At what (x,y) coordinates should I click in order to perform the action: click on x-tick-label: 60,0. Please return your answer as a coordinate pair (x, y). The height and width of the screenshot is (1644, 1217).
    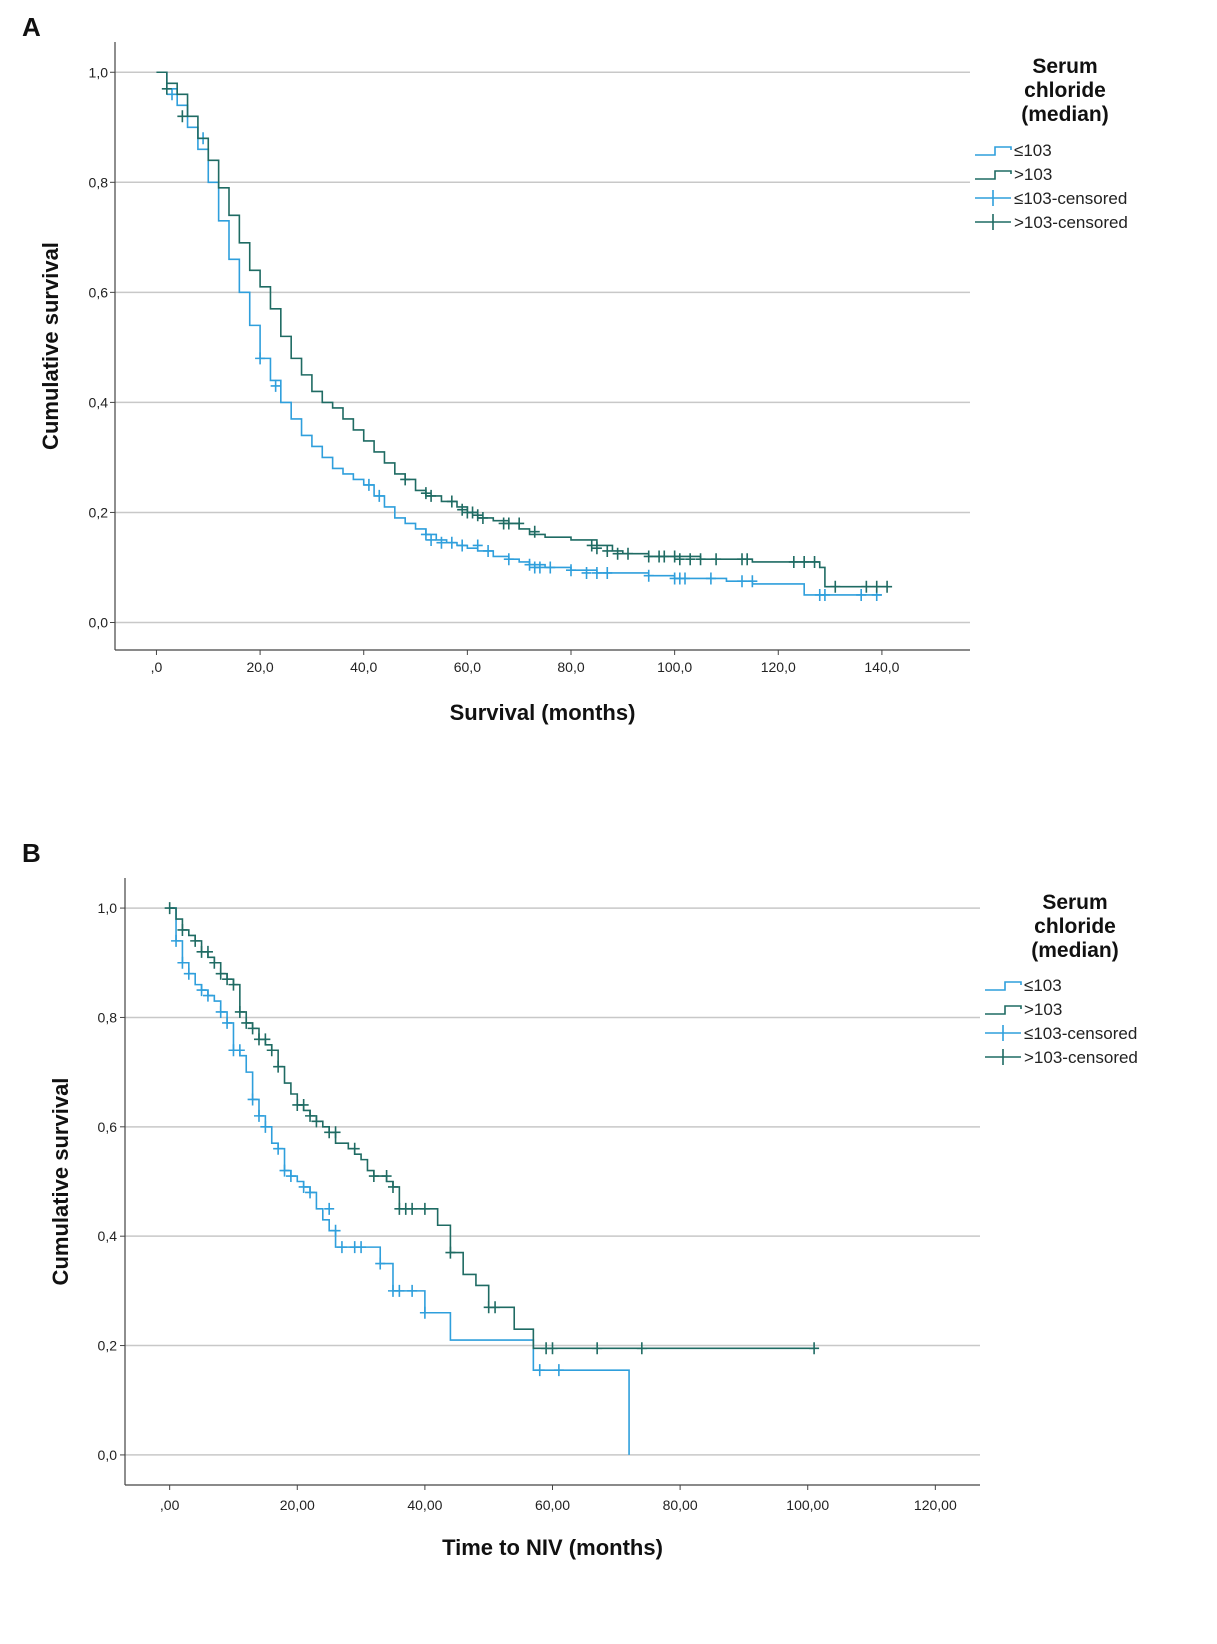
    Looking at the image, I should click on (467, 667).